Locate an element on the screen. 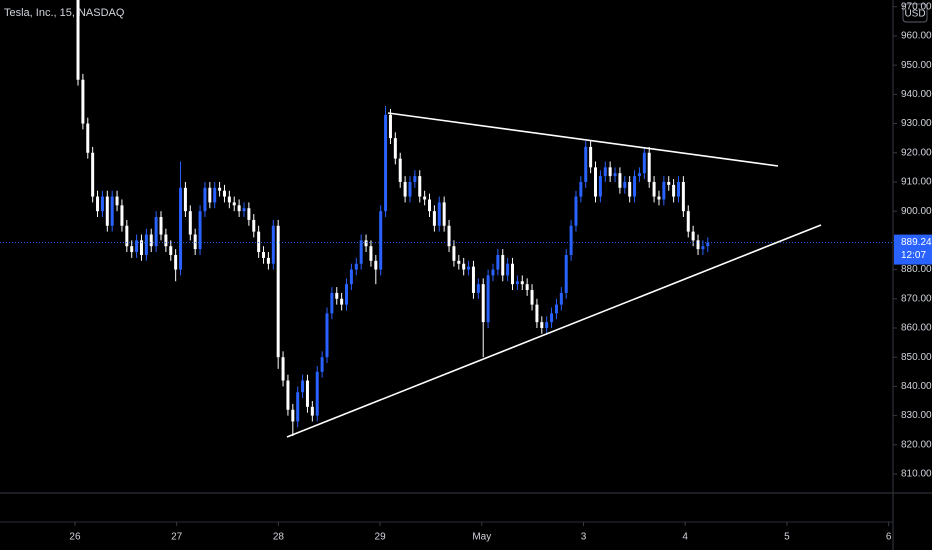 This screenshot has width=932, height=550. y-tick-label: 860.00 is located at coordinates (916, 328).